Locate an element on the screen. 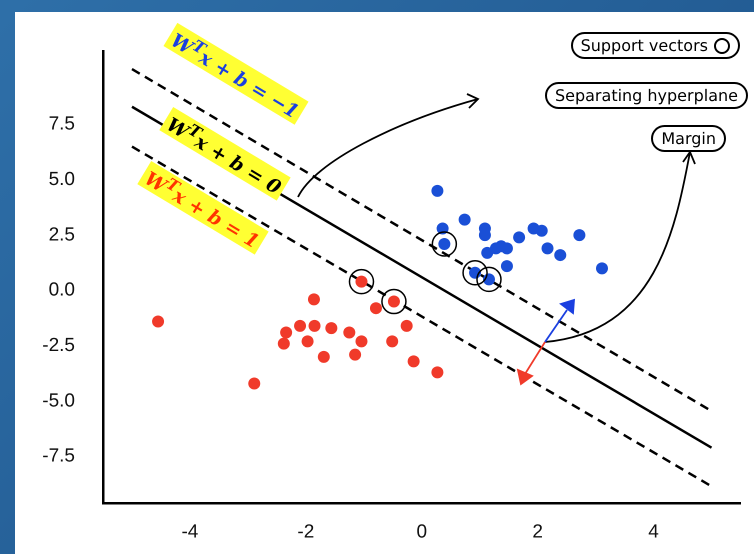 The height and width of the screenshot is (554, 754). y-tick-label: 7.5 is located at coordinates (61, 124).